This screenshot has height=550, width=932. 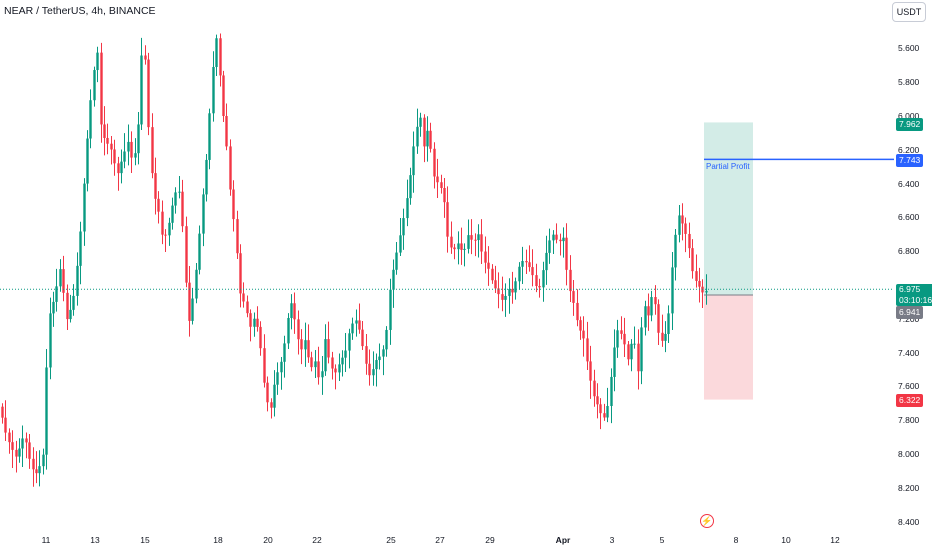 What do you see at coordinates (707, 521) in the screenshot?
I see `lightning-icon: ⚡` at bounding box center [707, 521].